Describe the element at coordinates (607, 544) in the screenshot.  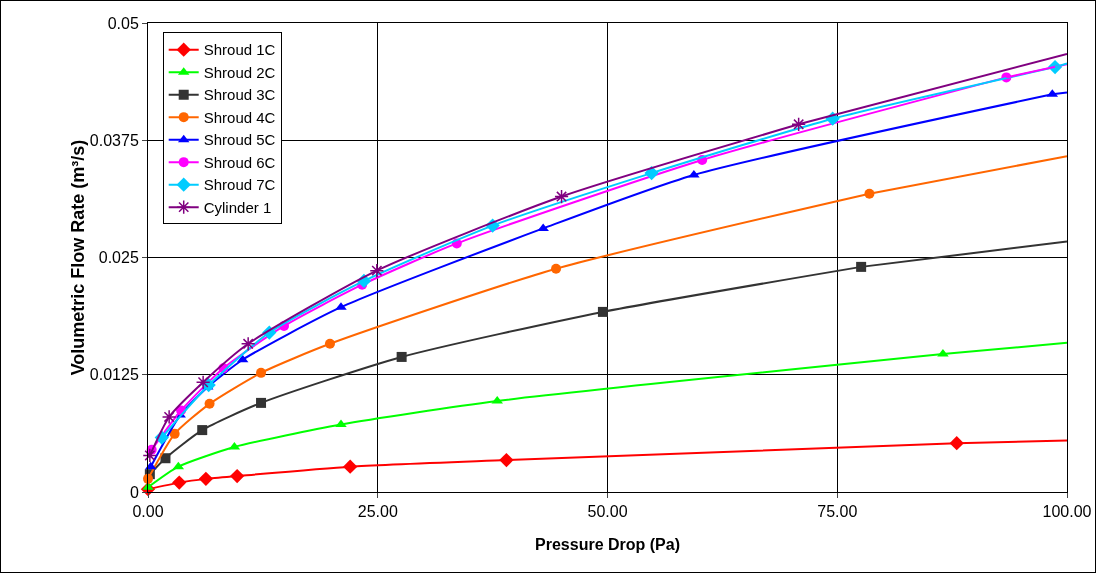
I see `x-axis-title: Pressure Drop (Pa)` at that location.